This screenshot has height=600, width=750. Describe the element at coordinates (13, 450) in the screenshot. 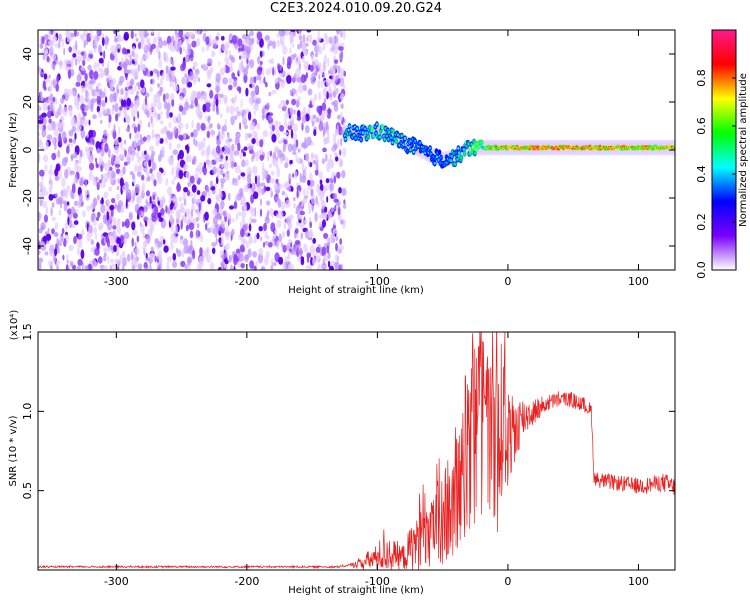

I see `snr-y-axis-label: SNR (10 * v/v)` at that location.